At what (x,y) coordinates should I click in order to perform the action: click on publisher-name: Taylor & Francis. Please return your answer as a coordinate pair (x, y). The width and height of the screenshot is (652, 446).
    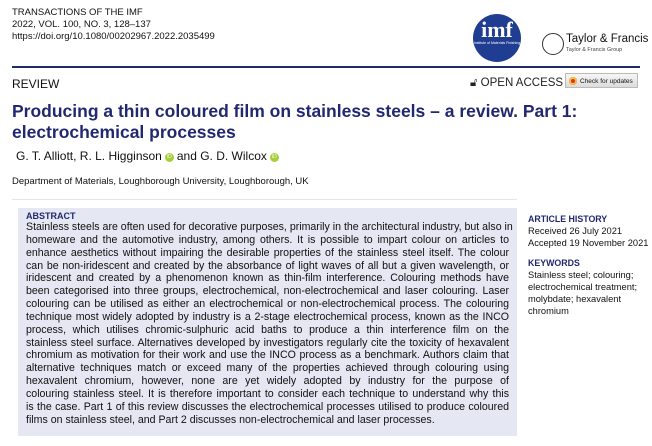
    Looking at the image, I should click on (607, 39).